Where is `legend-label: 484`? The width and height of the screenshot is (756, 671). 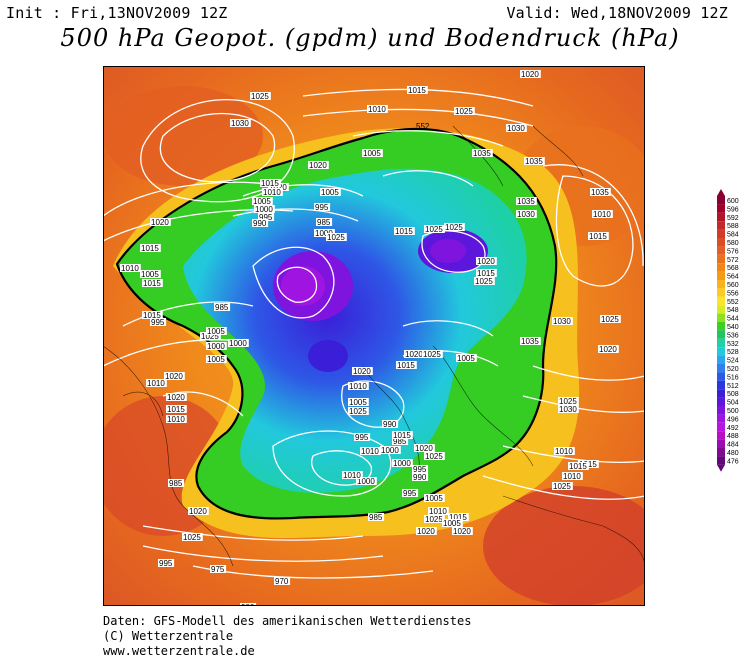 legend-label: 484 is located at coordinates (733, 445).